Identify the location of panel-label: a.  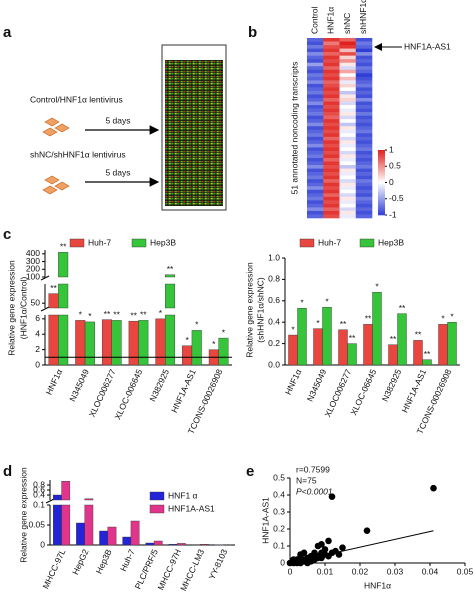
(7, 32).